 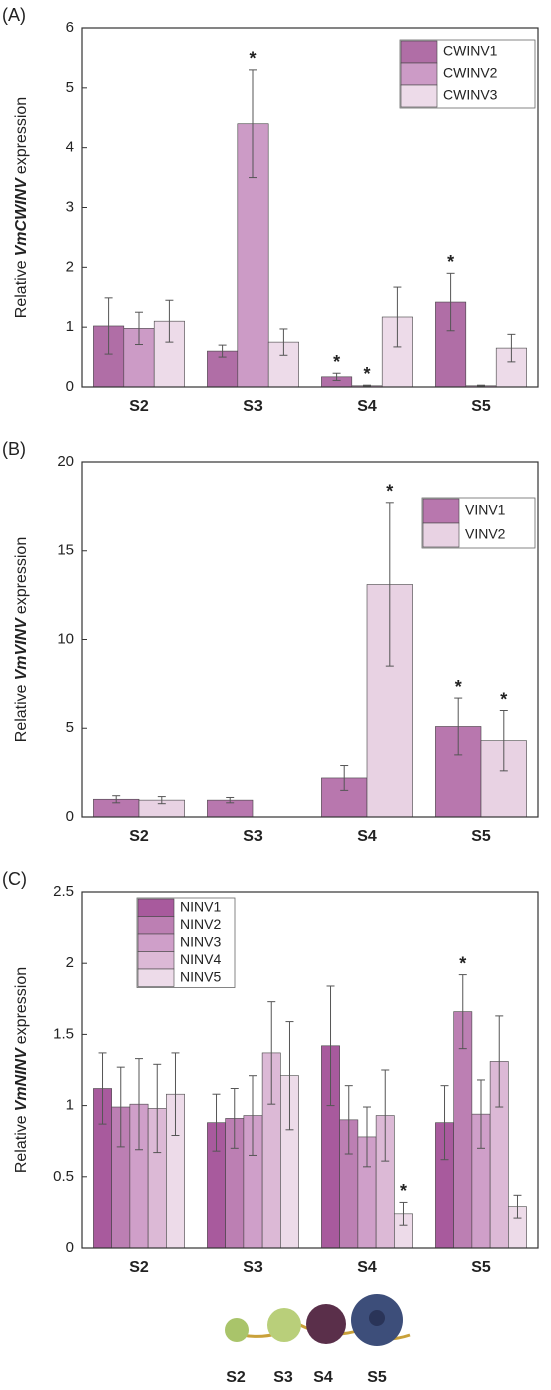 I want to click on y-tick-label: 3, so click(x=70, y=206).